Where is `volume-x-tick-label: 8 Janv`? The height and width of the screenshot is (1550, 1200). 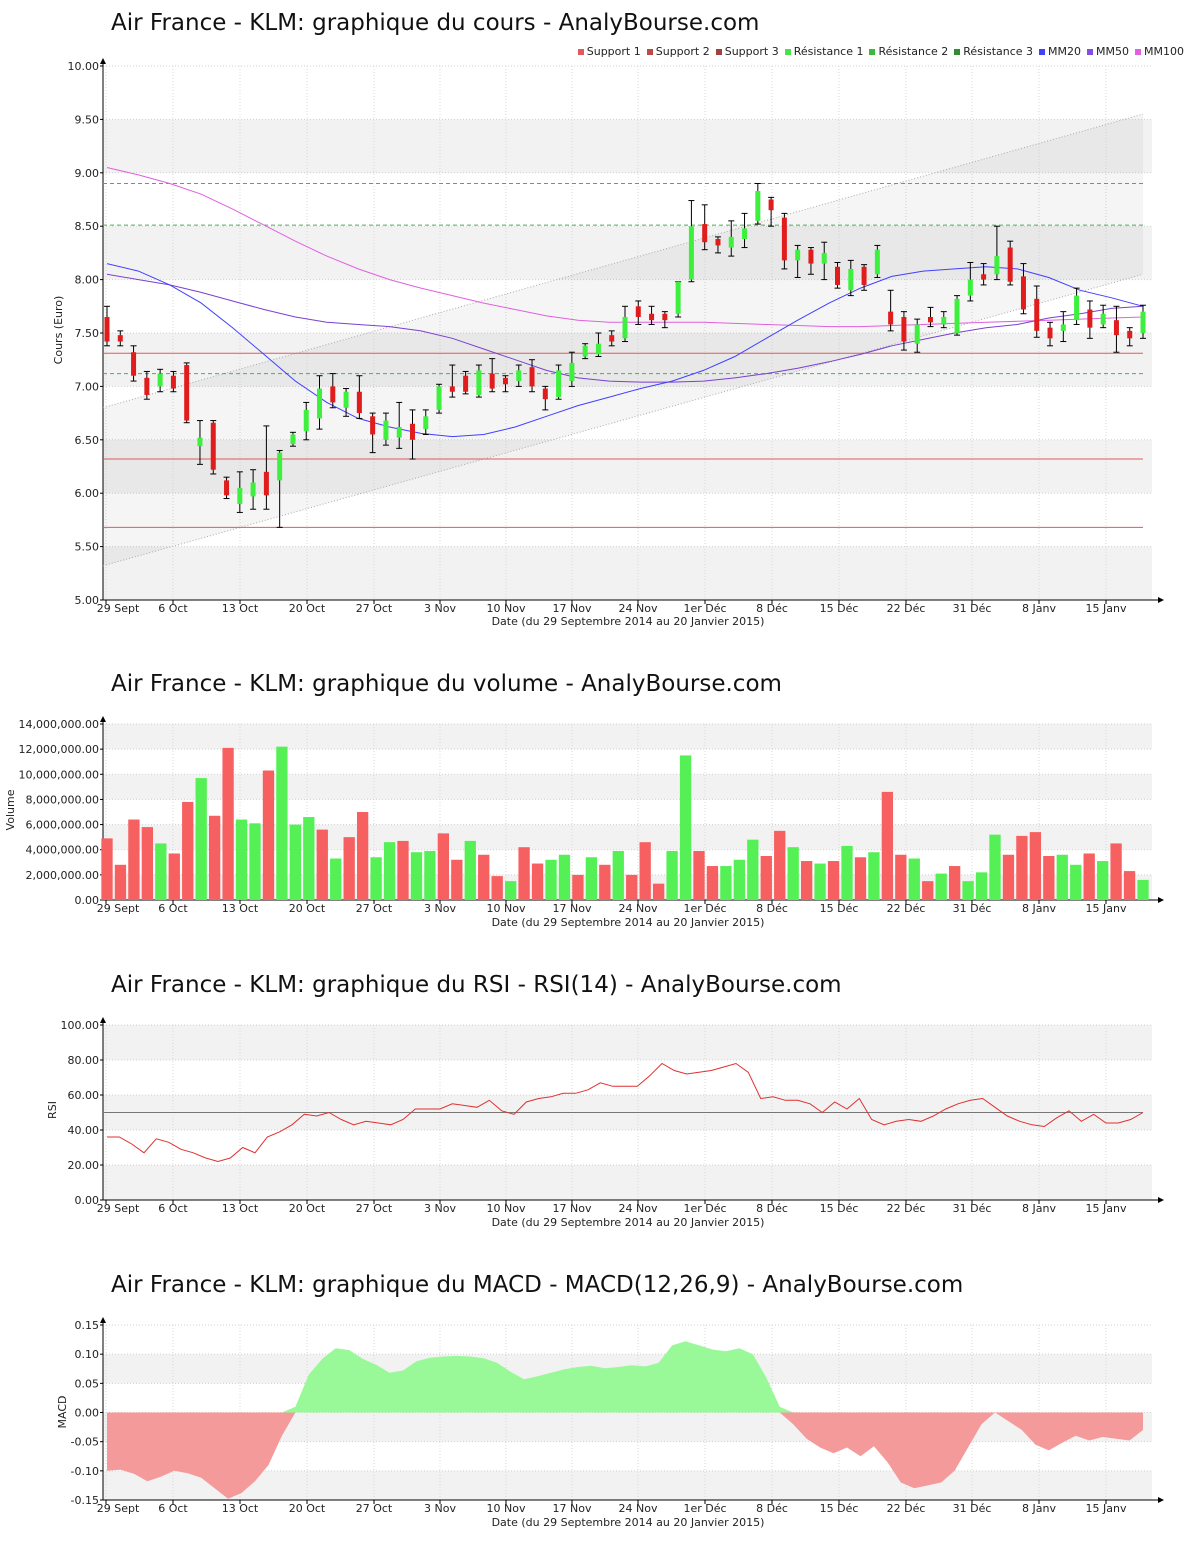 volume-x-tick-label: 8 Janv is located at coordinates (1039, 908).